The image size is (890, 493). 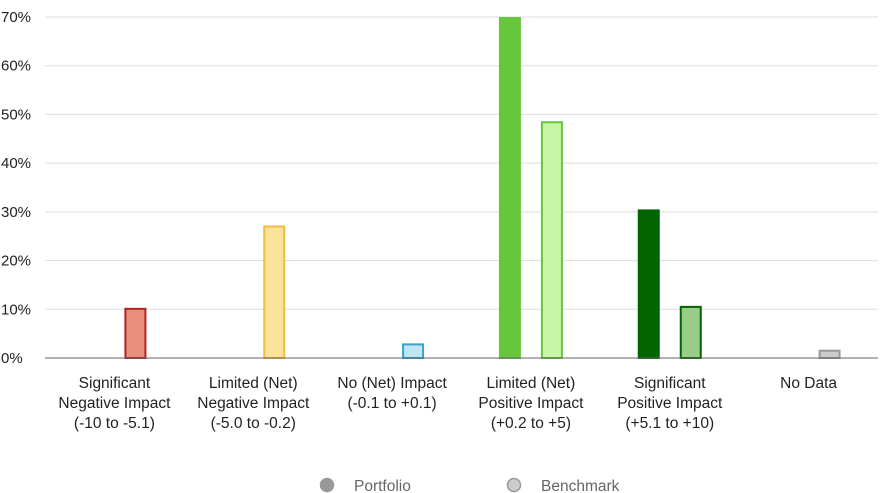 What do you see at coordinates (16, 114) in the screenshot?
I see `y-tick-label: 50%` at bounding box center [16, 114].